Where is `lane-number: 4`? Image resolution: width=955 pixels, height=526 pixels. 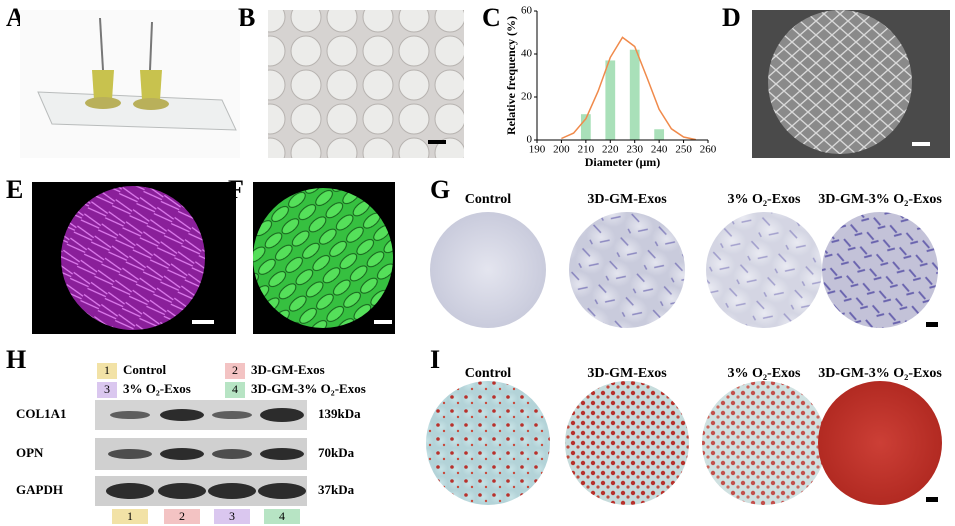
lane-number: 4 is located at coordinates (282, 516).